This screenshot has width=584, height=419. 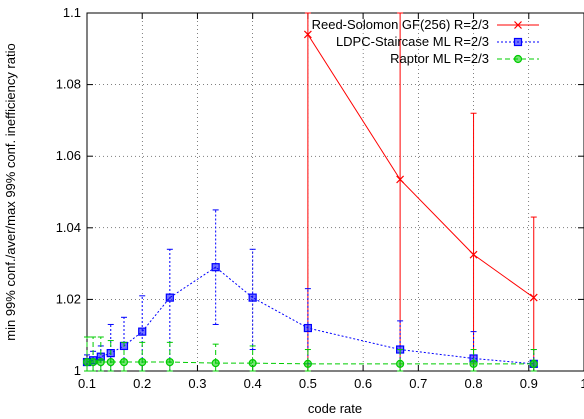 I want to click on x-tick-label: 0.8, so click(x=474, y=383).